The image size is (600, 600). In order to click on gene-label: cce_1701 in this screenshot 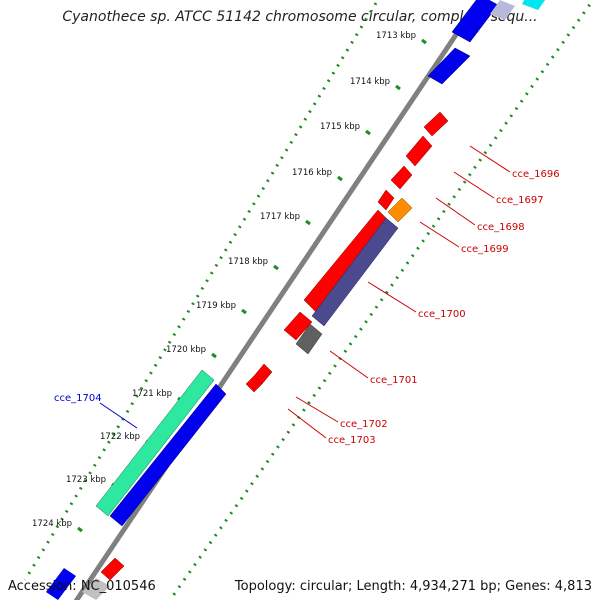, I will do `click(394, 380)`.